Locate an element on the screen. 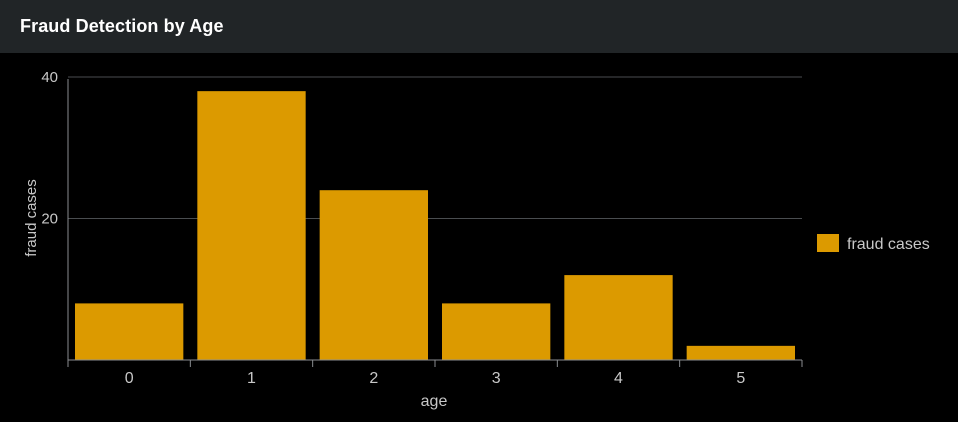  legend-label: fraud cases is located at coordinates (888, 244).